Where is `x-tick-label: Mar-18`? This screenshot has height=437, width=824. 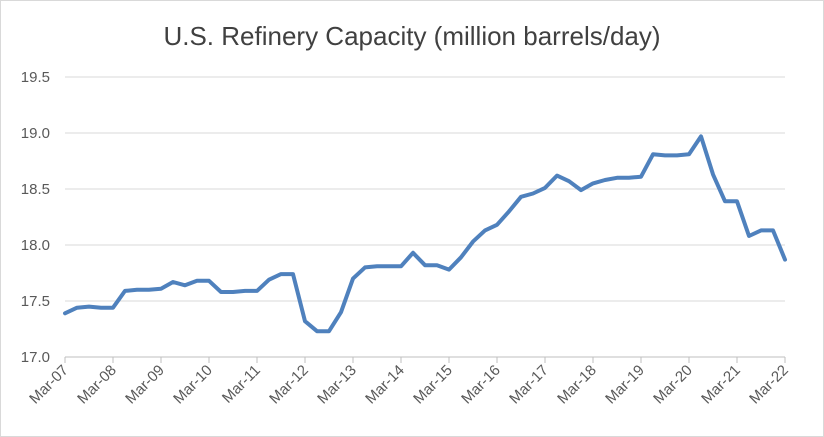
x-tick-label: Mar-18 is located at coordinates (577, 385).